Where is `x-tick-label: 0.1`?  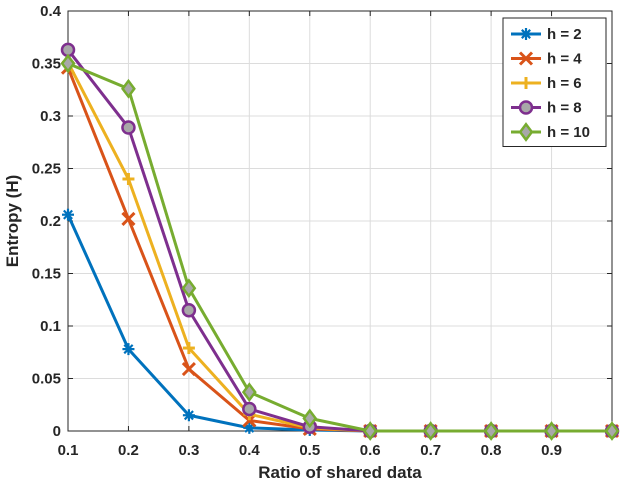 x-tick-label: 0.1 is located at coordinates (68, 450).